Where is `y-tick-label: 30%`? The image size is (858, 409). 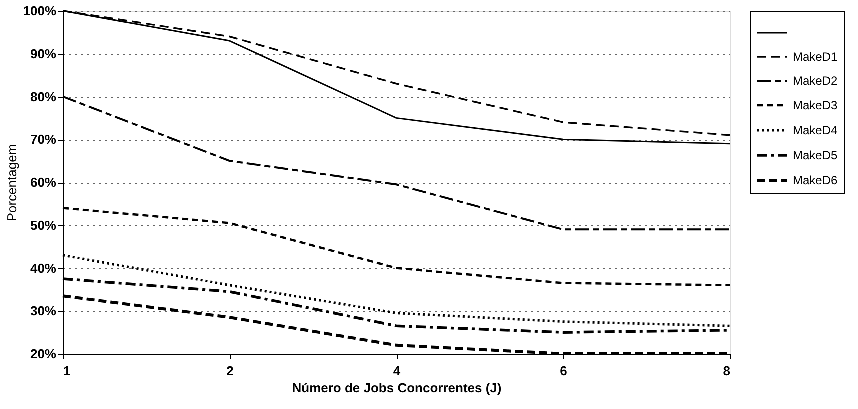
y-tick-label: 30% is located at coordinates (43, 311).